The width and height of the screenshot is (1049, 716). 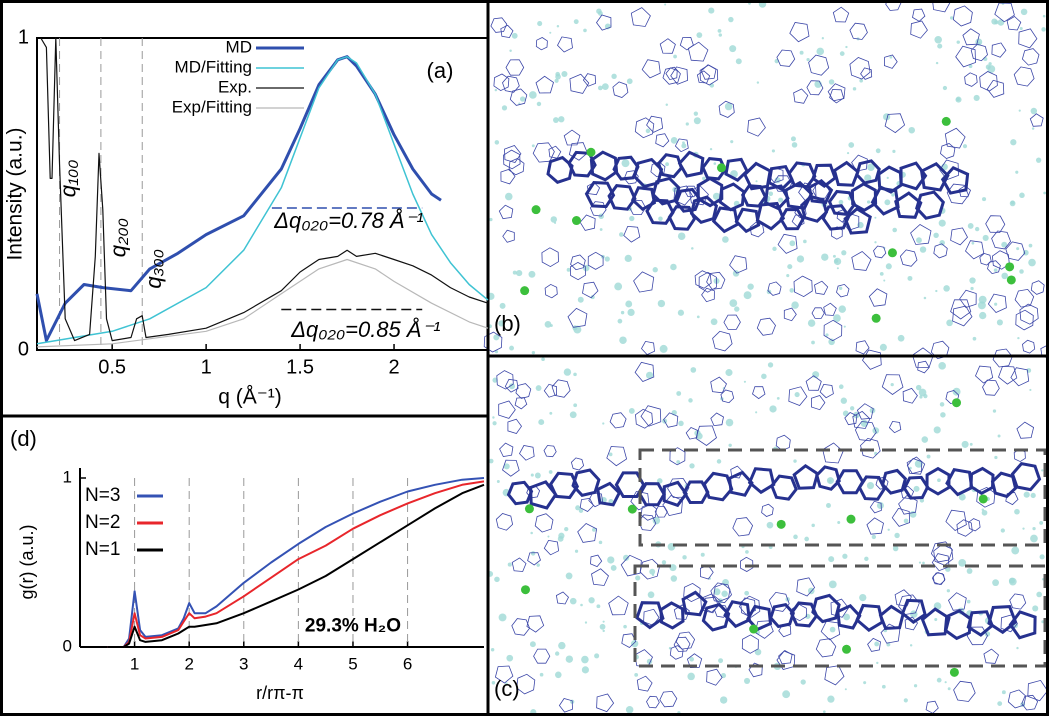 What do you see at coordinates (507, 323) in the screenshot?
I see `panel-label: (b)` at bounding box center [507, 323].